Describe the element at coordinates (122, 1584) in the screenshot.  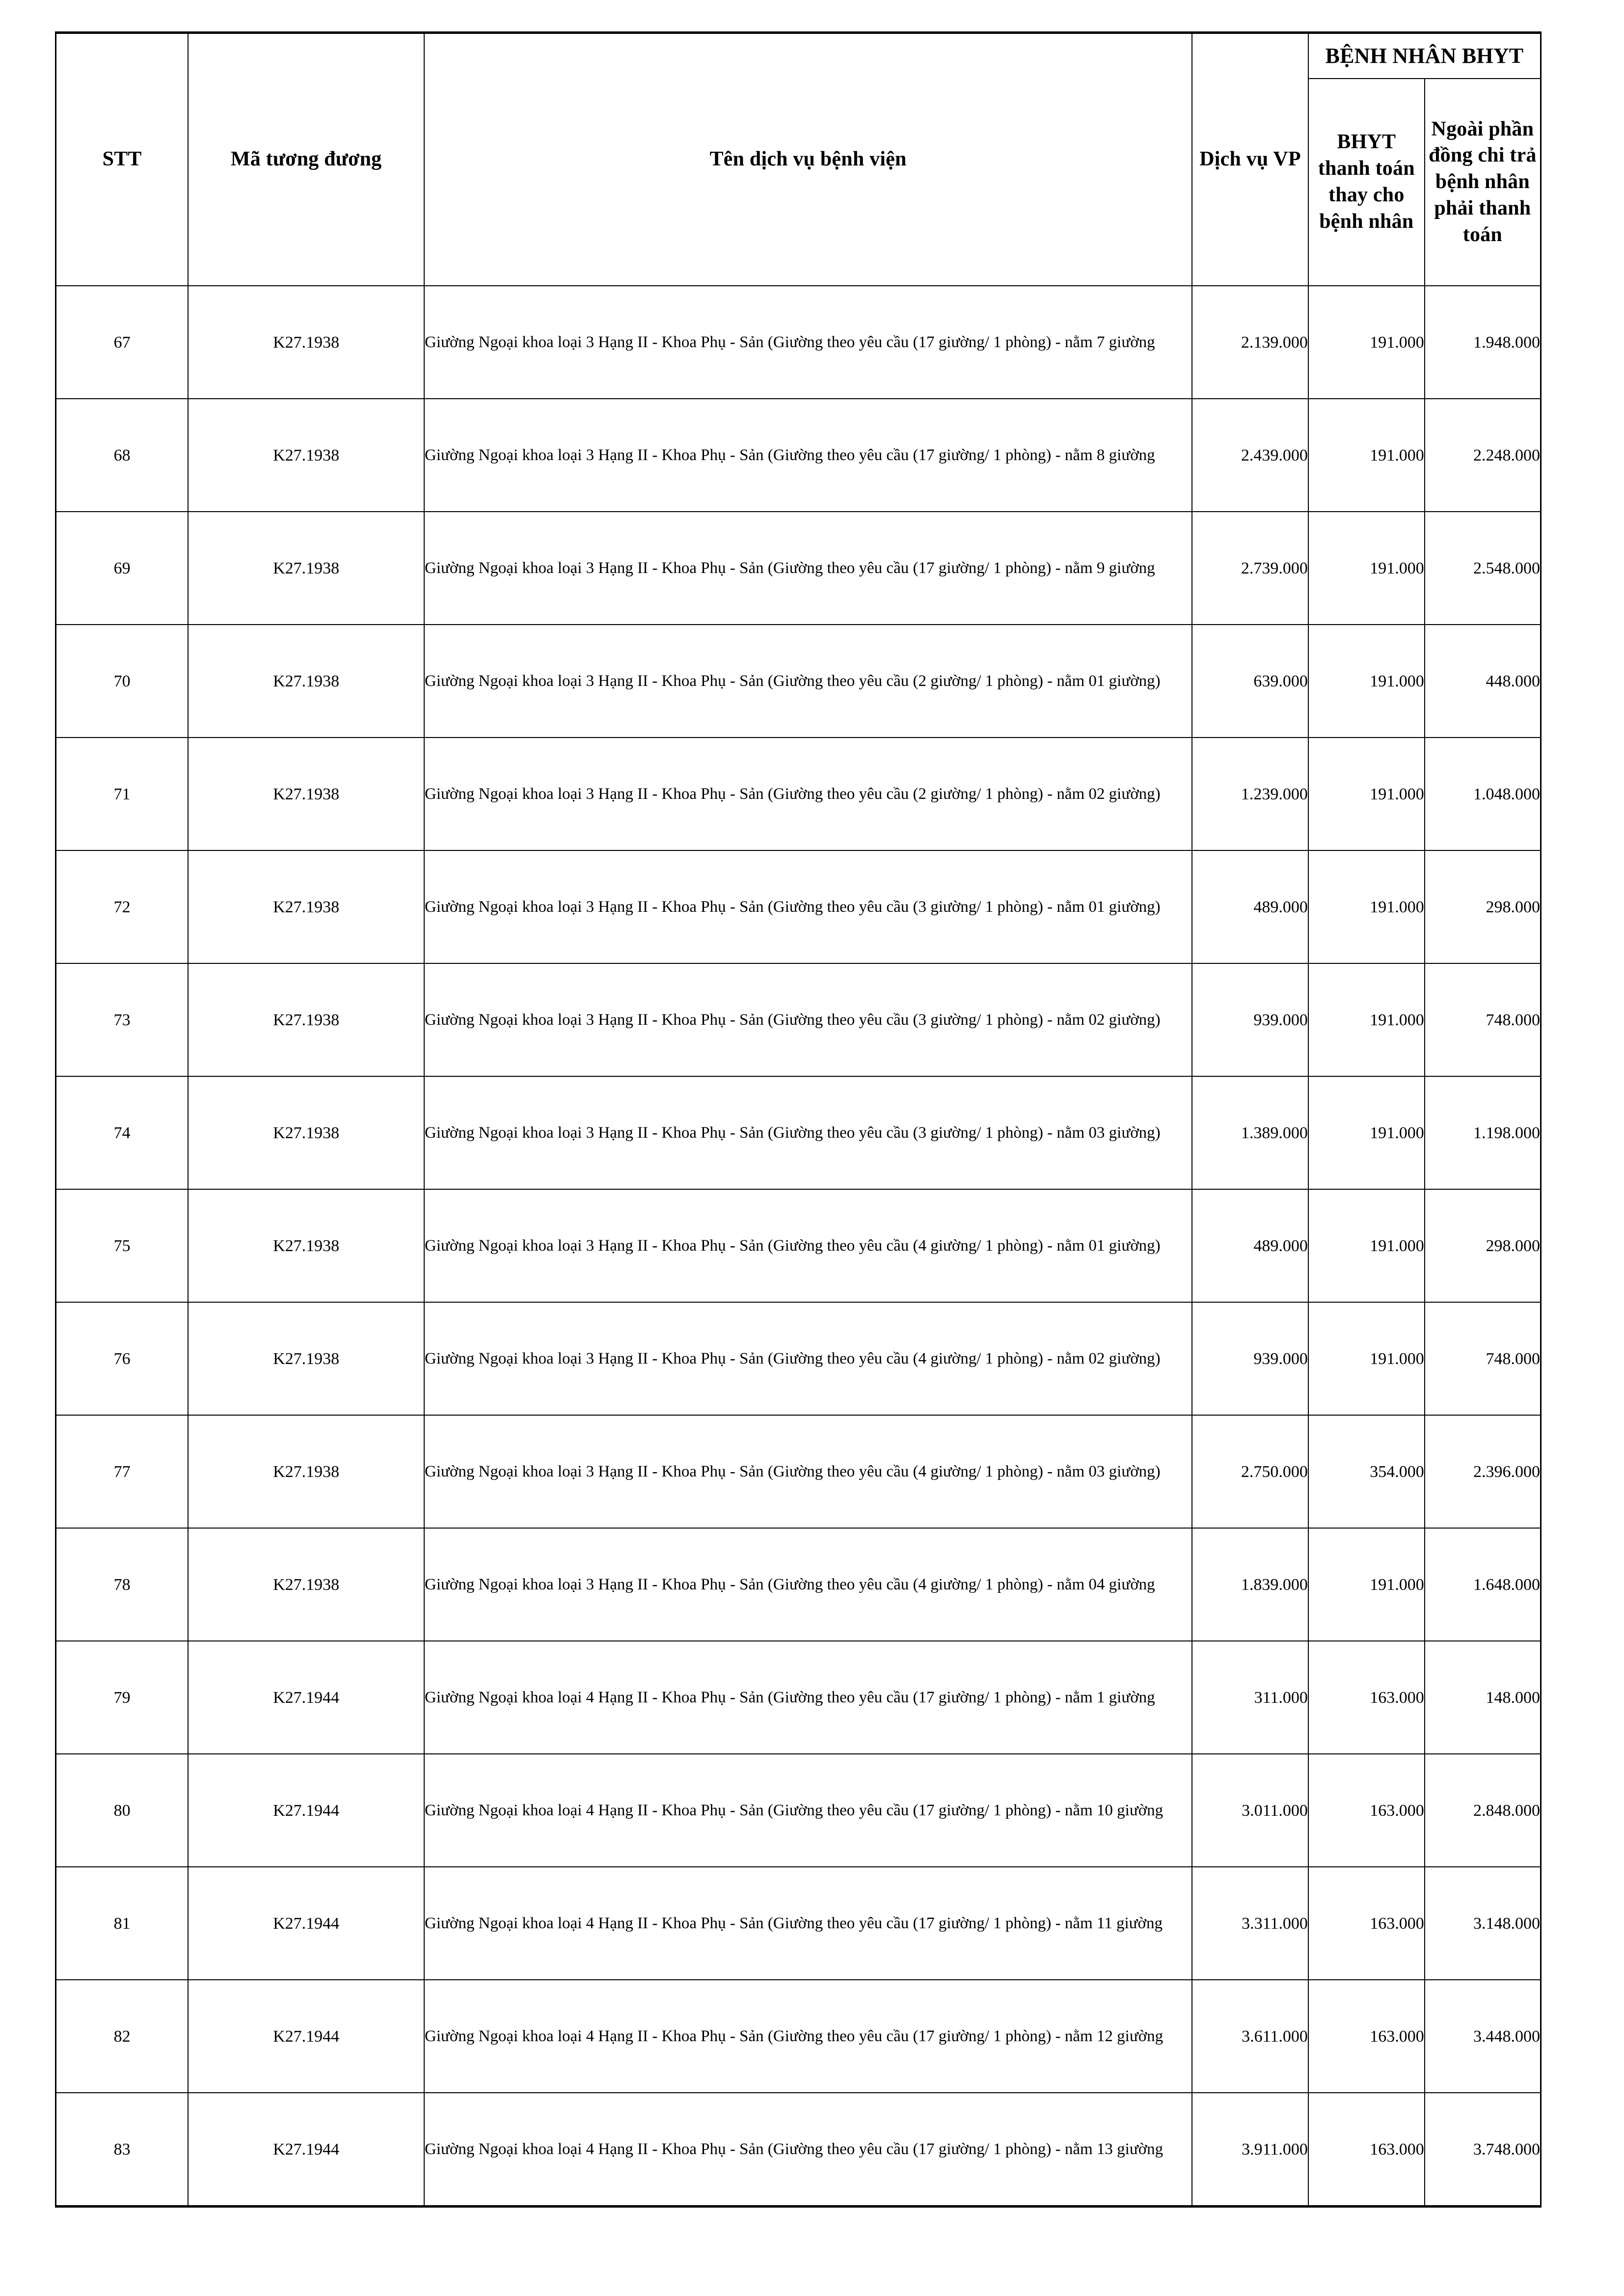
I see `cell-stt: 78` at that location.